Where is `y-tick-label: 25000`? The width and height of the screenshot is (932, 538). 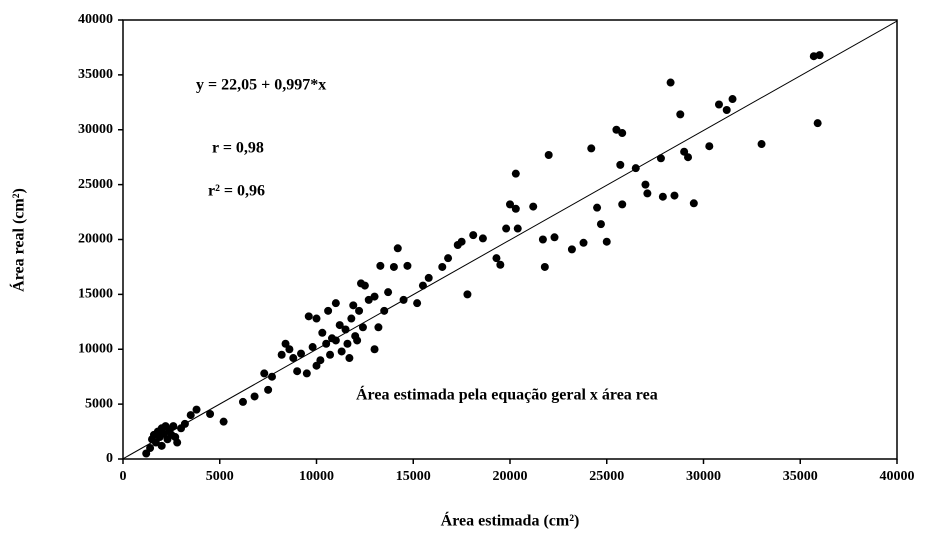
y-tick-label: 25000 is located at coordinates (95, 184).